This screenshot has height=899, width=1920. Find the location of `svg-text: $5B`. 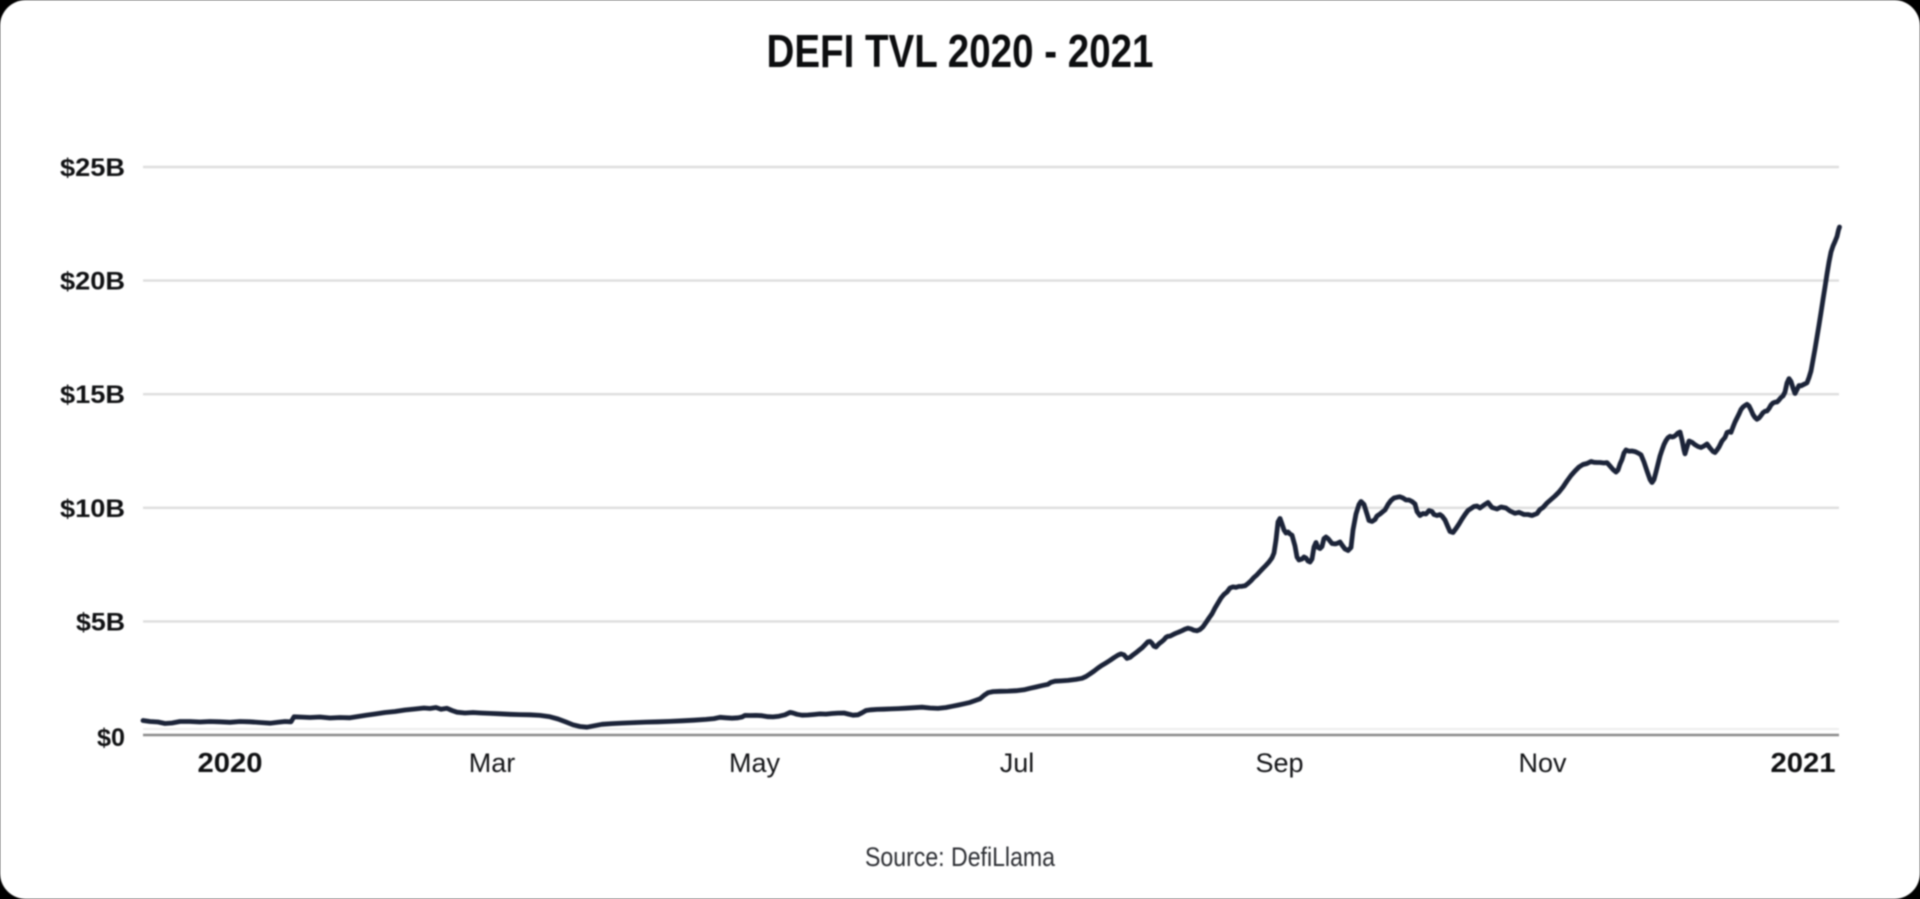

svg-text: $5B is located at coordinates (100, 622).